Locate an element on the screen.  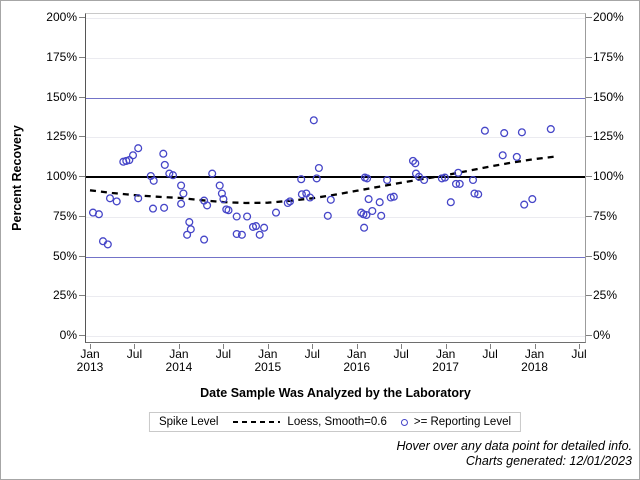
x-tick-year: 2014 is located at coordinates (179, 367).